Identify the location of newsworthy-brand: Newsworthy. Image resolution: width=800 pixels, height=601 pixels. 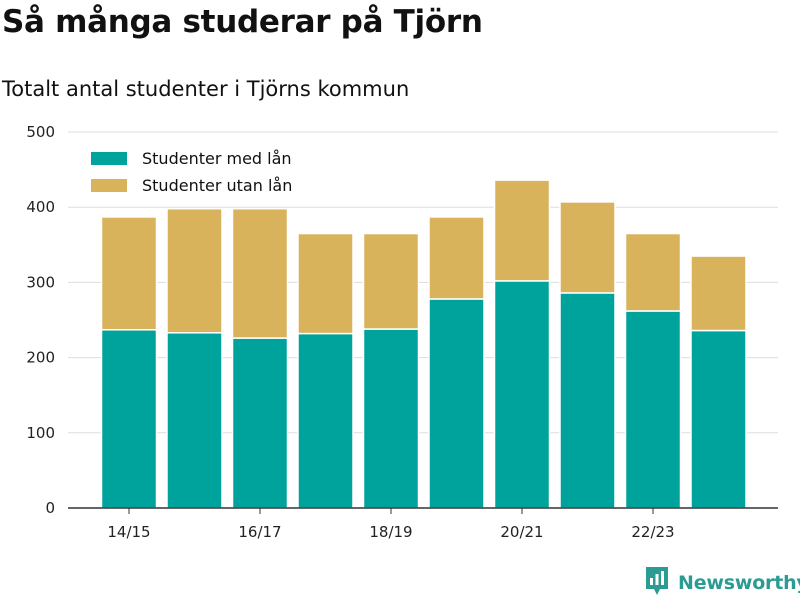
(722, 583).